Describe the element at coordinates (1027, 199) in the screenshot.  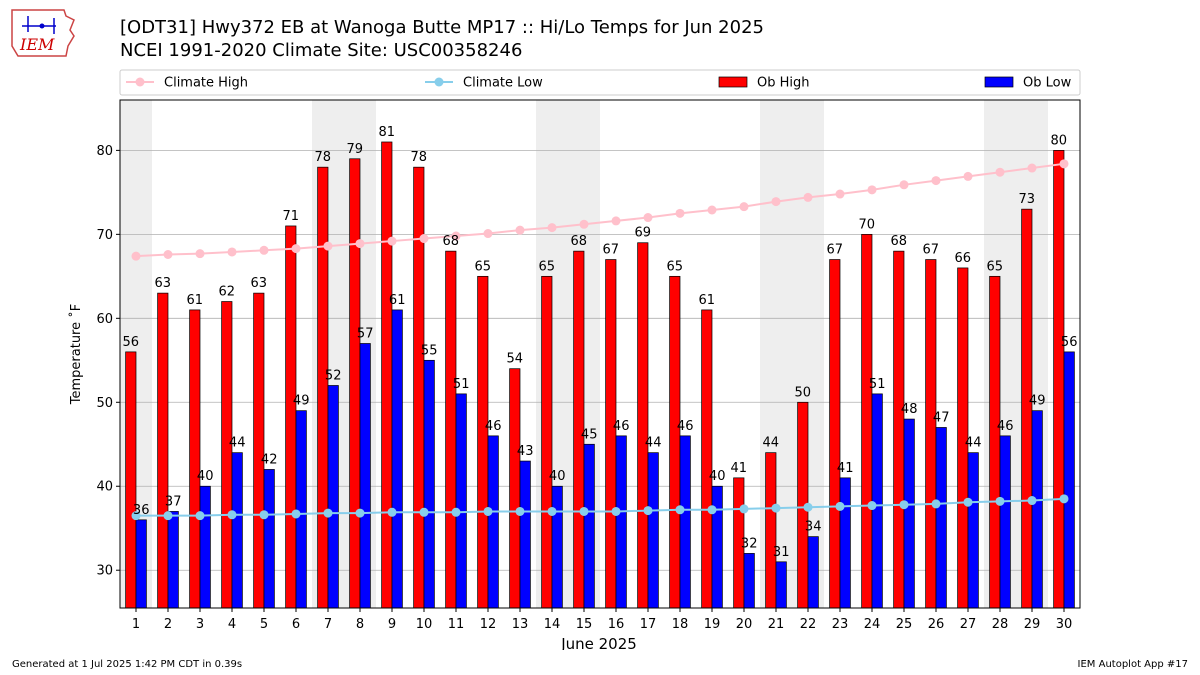
I see `ob-high-label: 73` at that location.